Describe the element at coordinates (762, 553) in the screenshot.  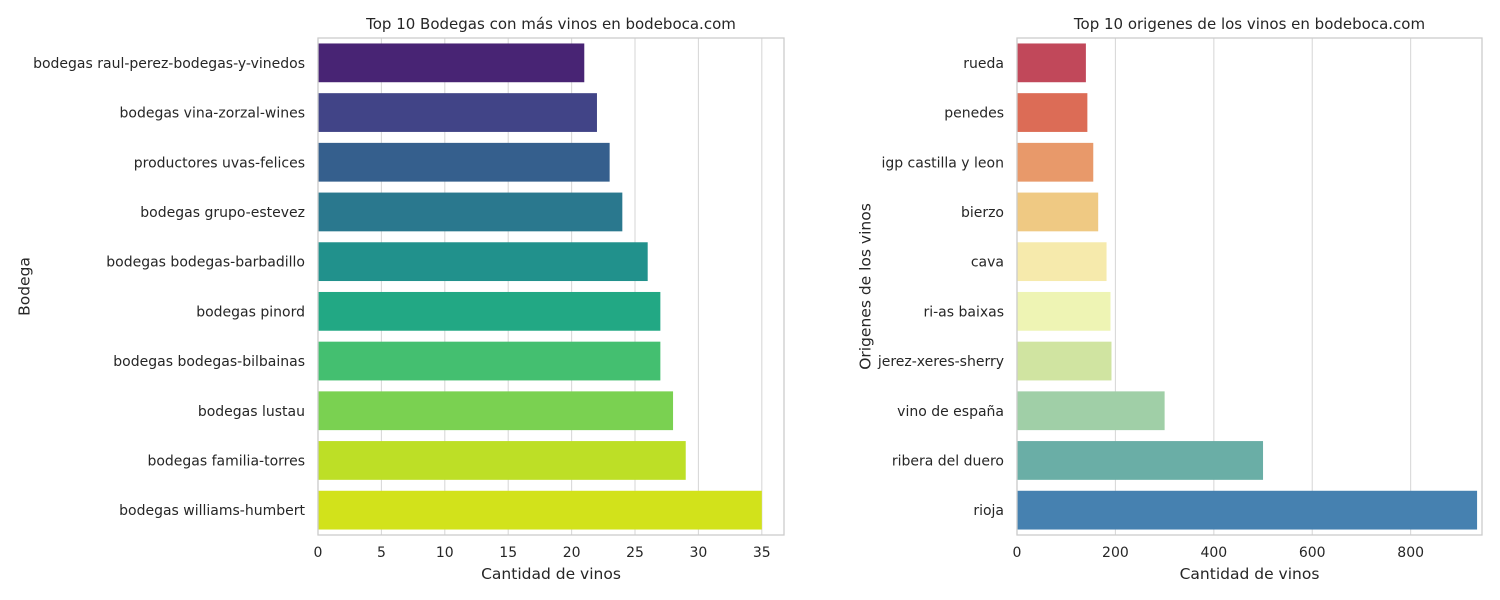
I see `bodegas-x-tick-label: 35` at that location.